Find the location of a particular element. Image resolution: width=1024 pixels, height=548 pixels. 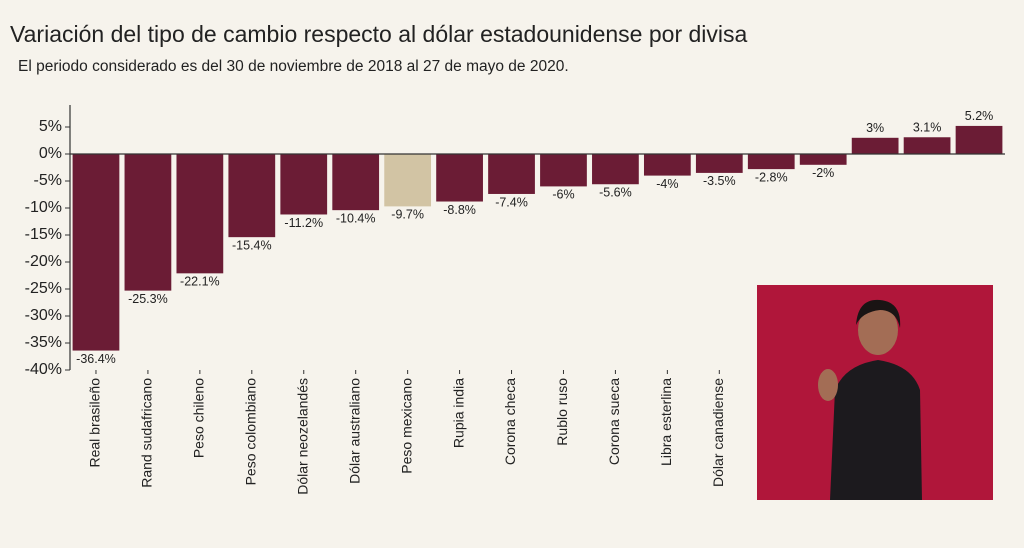

value-label: 3.1% is located at coordinates (927, 128).